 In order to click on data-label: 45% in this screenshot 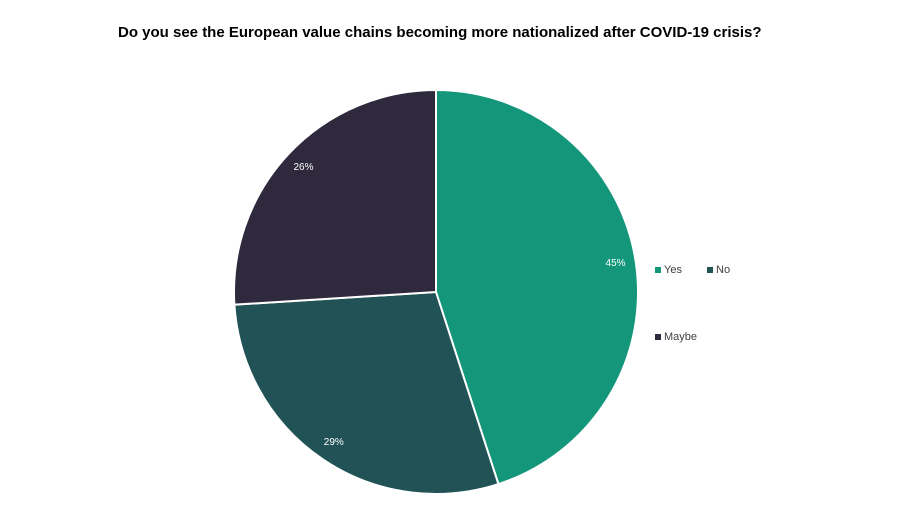, I will do `click(616, 263)`.